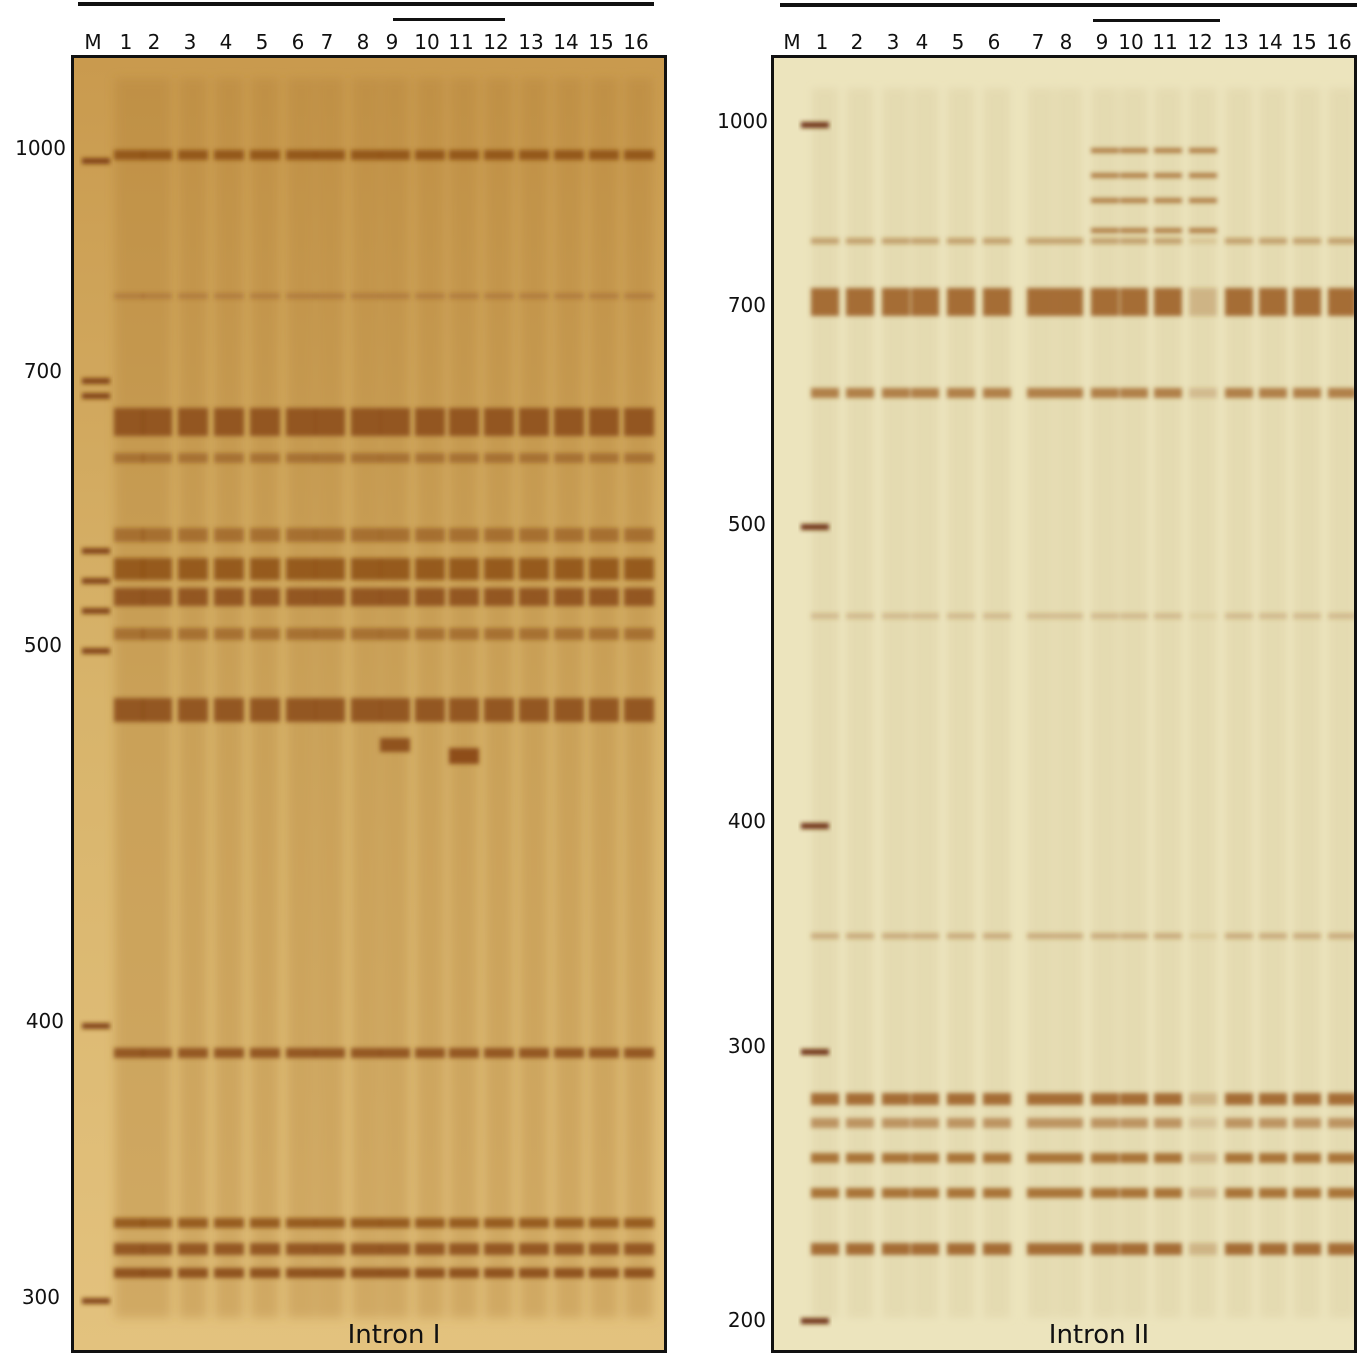 The height and width of the screenshot is (1353, 1357). I want to click on lane-label: M, so click(792, 42).